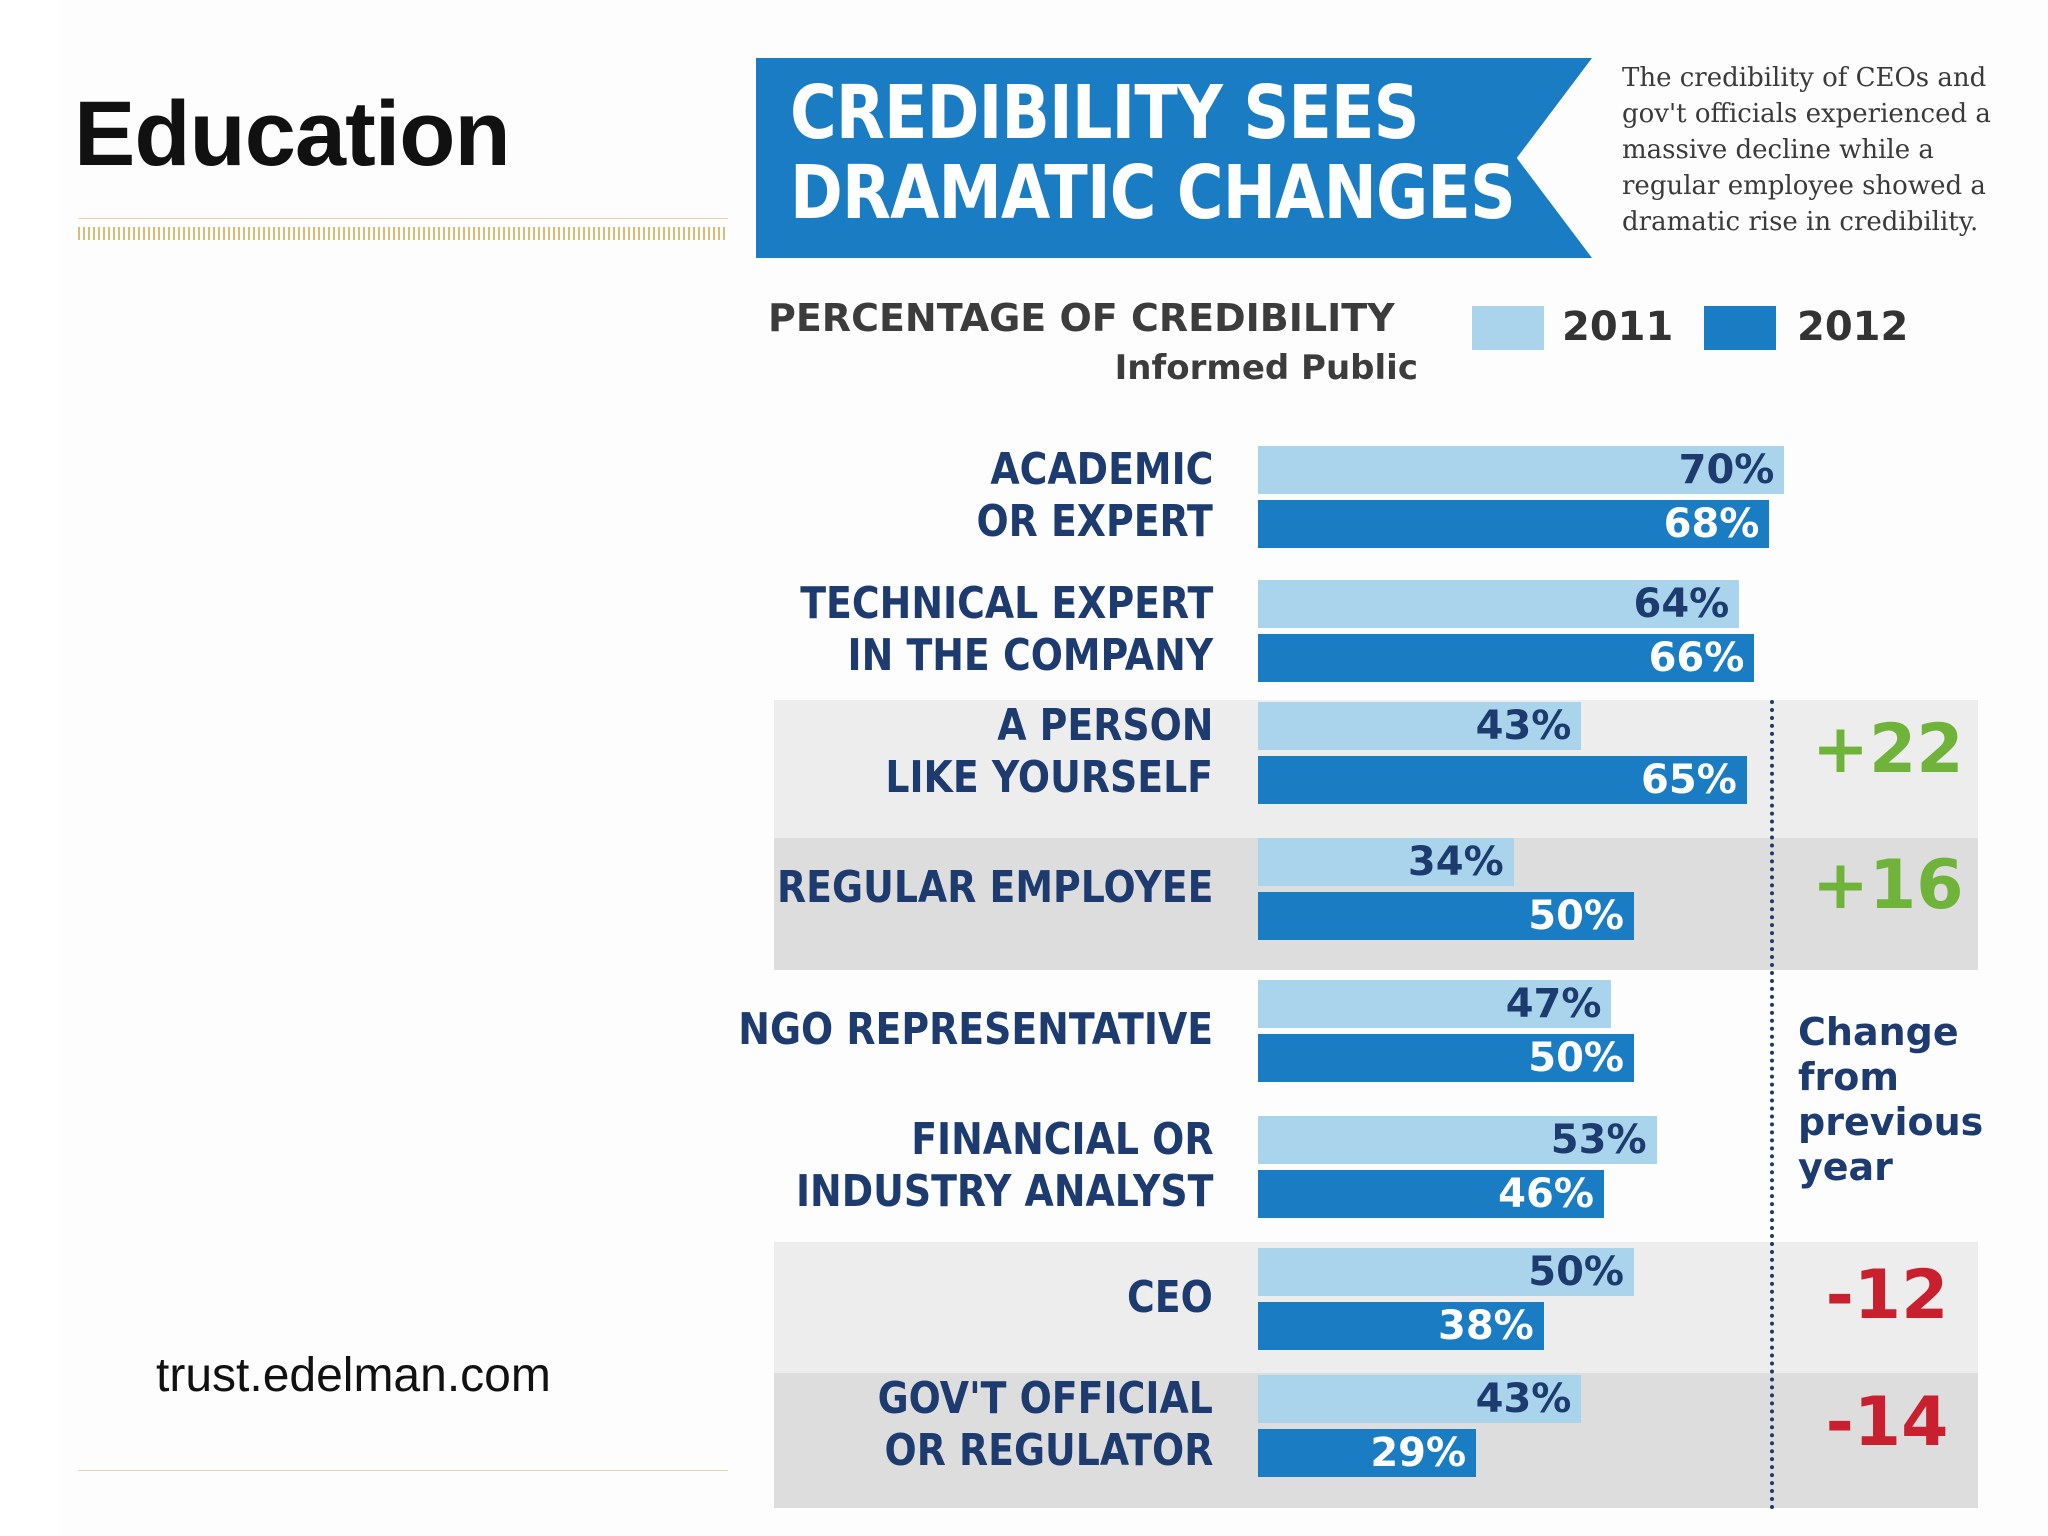 This screenshot has height=1536, width=2048. What do you see at coordinates (1887, 1295) in the screenshot?
I see `change-value: -12` at bounding box center [1887, 1295].